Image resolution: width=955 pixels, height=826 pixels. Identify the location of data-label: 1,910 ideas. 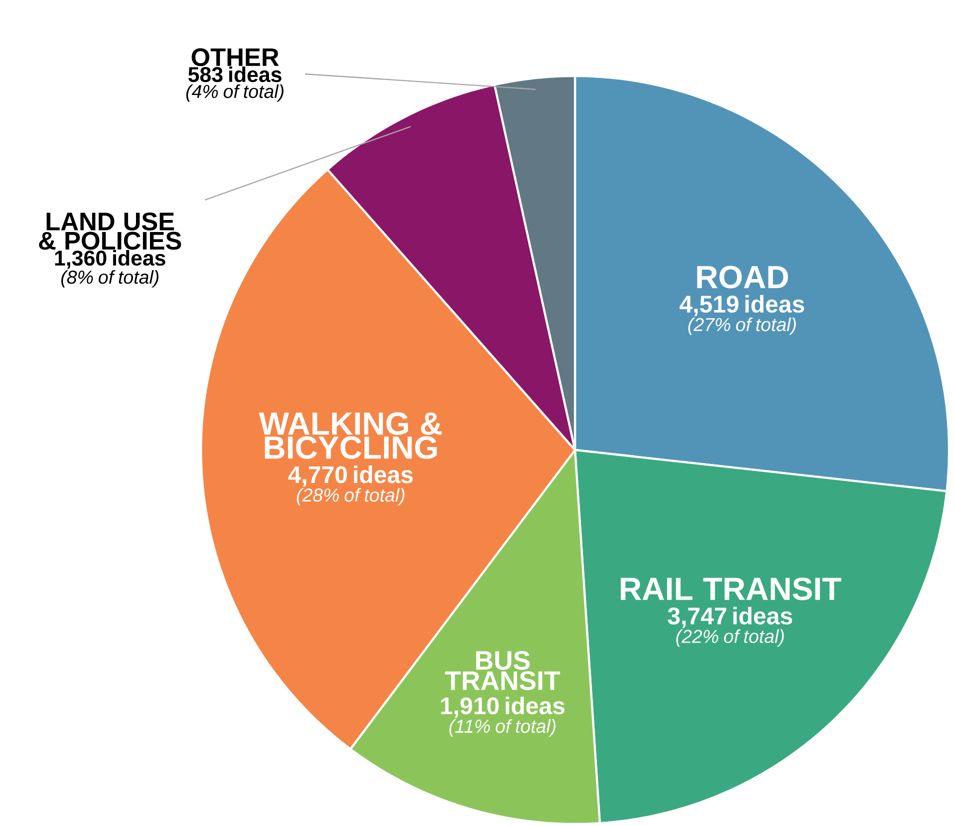
(502, 707).